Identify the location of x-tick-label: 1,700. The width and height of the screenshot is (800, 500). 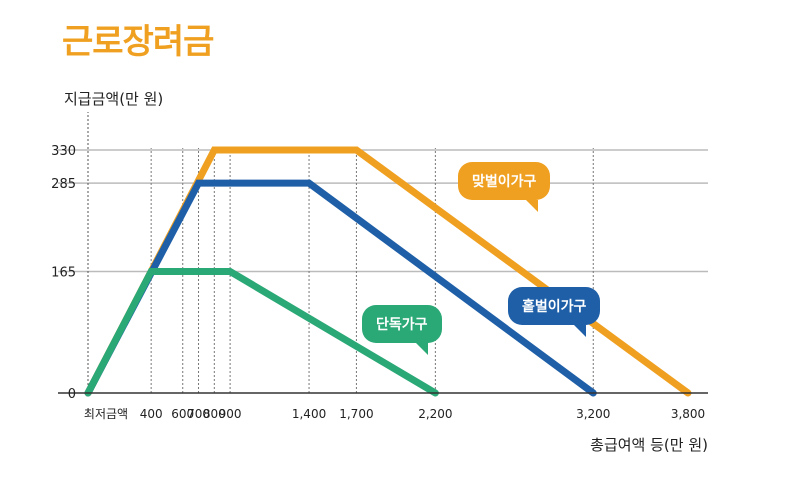
(356, 414).